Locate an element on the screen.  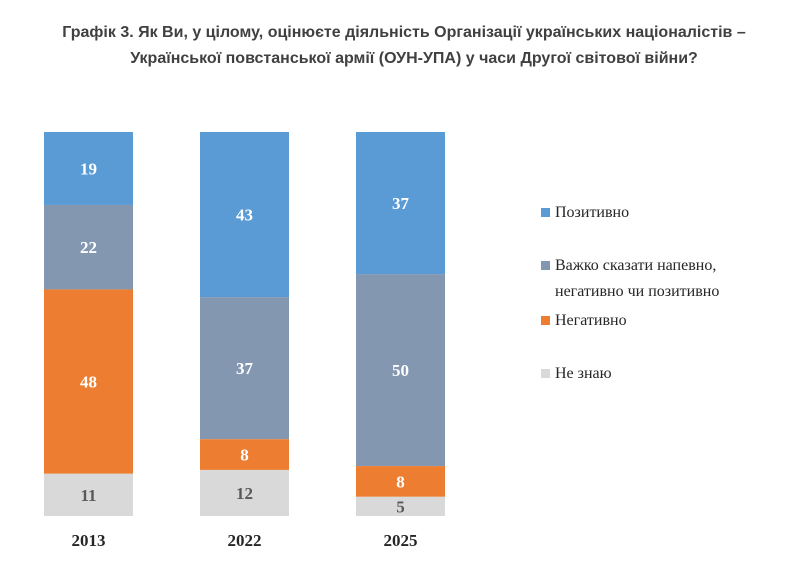
legend-label-3: Не знаю is located at coordinates (583, 373).